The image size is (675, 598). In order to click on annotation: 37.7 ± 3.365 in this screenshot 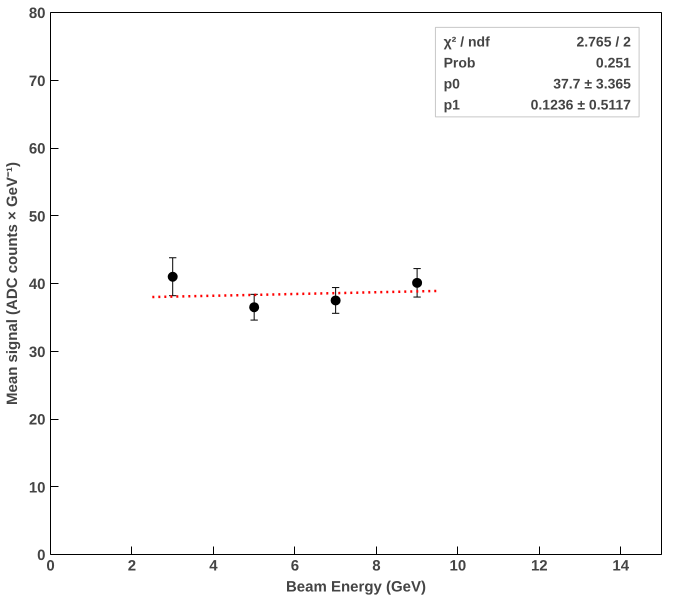, I will do `click(592, 83)`.